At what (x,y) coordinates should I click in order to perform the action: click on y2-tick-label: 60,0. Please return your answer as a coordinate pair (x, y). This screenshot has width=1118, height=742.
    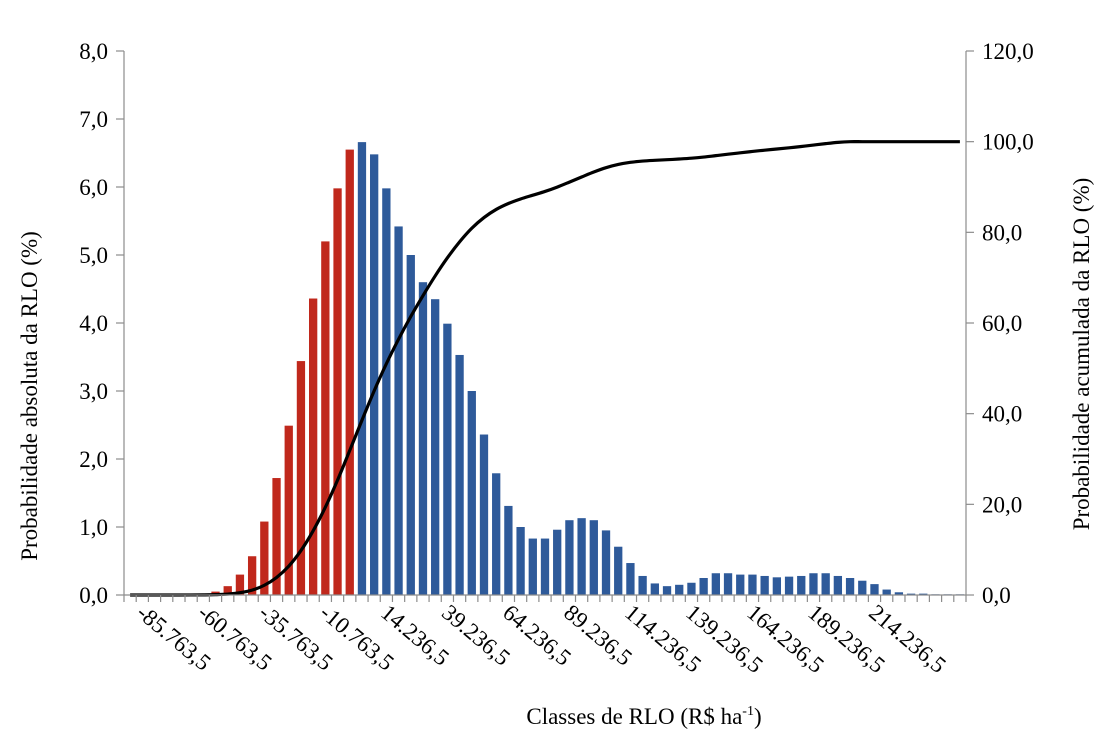
    Looking at the image, I should click on (1002, 323).